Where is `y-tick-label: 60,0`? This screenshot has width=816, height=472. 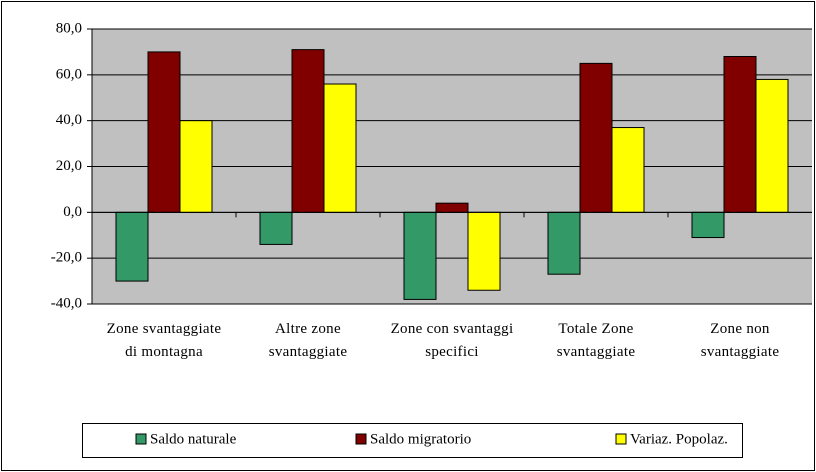 y-tick-label: 60,0 is located at coordinates (69, 74).